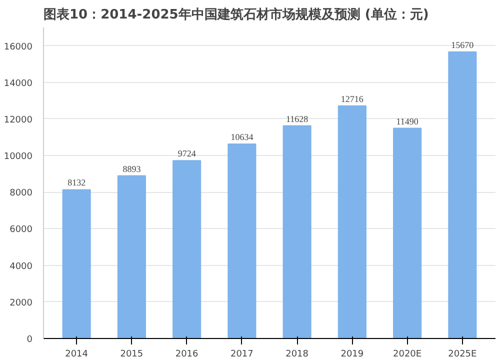  Describe the element at coordinates (77, 183) in the screenshot. I see `data-label: 8132` at that location.